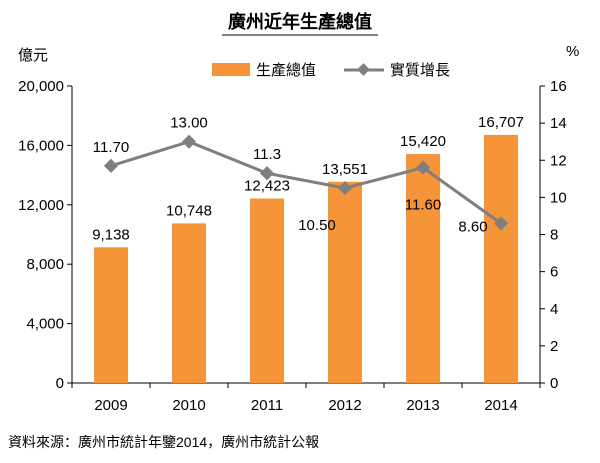 This screenshot has height=463, width=600. I want to click on growth-point-2010, so click(189, 141).